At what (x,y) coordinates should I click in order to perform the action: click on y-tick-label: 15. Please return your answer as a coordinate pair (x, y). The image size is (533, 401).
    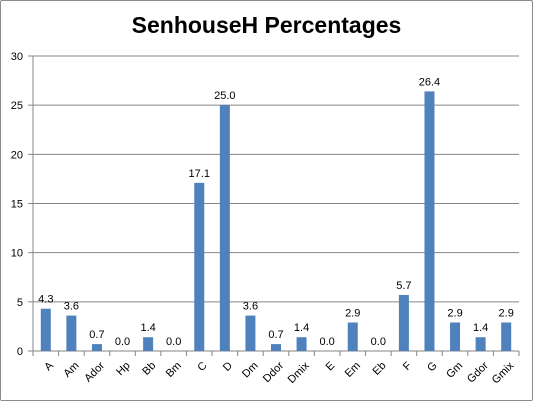
    Looking at the image, I should click on (17, 205).